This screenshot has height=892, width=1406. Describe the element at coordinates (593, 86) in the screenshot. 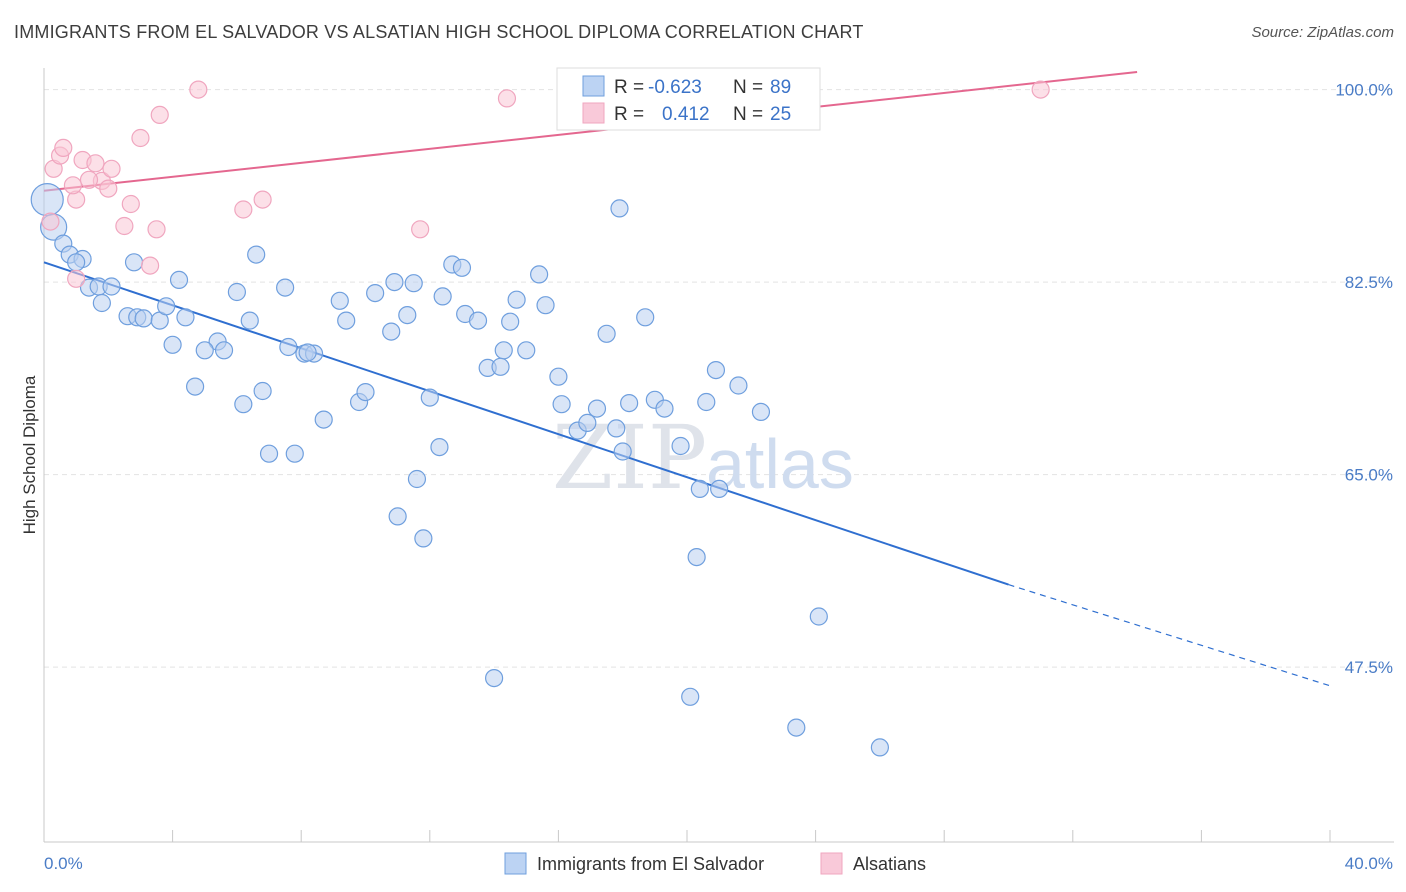

I see `legend-swatch-blue` at that location.